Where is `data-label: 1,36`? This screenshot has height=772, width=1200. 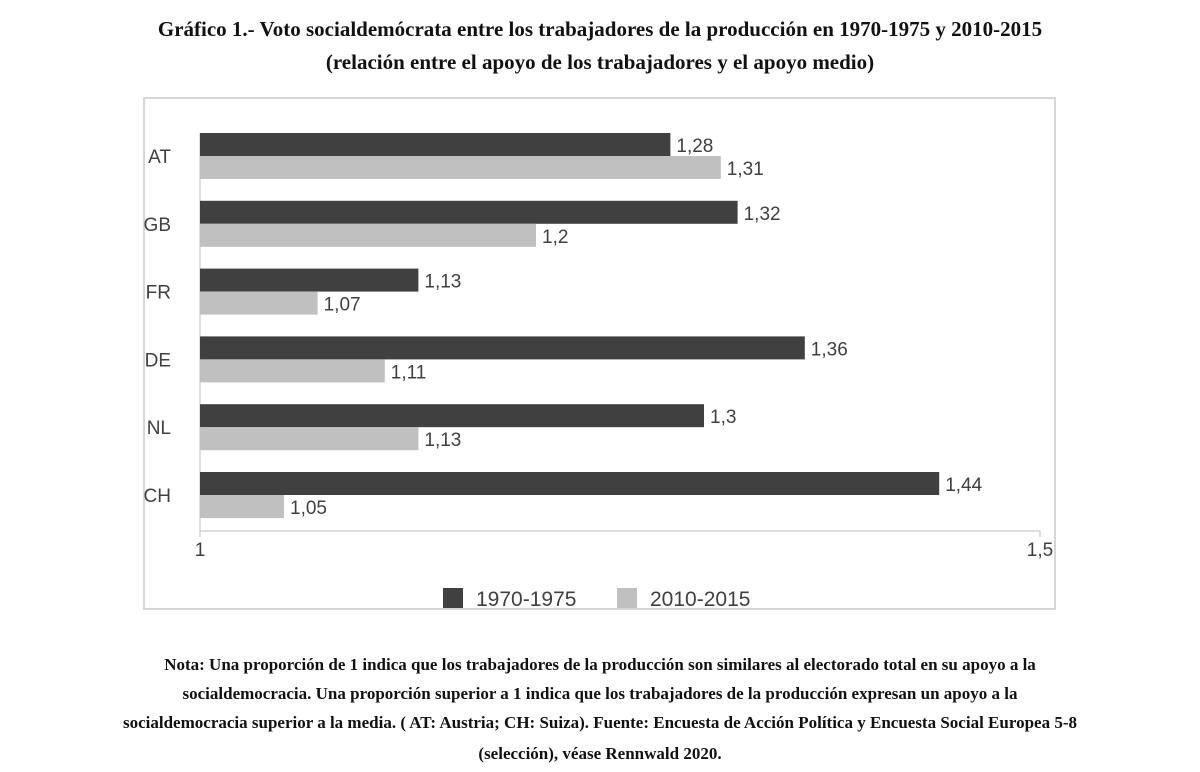 data-label: 1,36 is located at coordinates (829, 349).